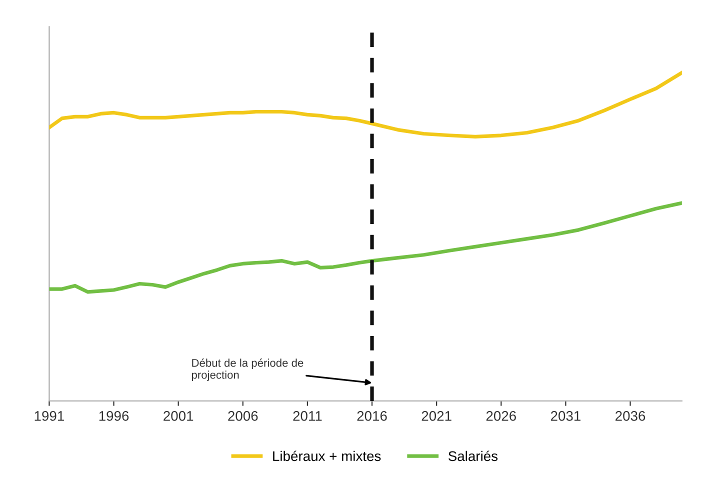 The width and height of the screenshot is (703, 486). Describe the element at coordinates (179, 416) in the screenshot. I see `x-tick-label: 2001` at that location.